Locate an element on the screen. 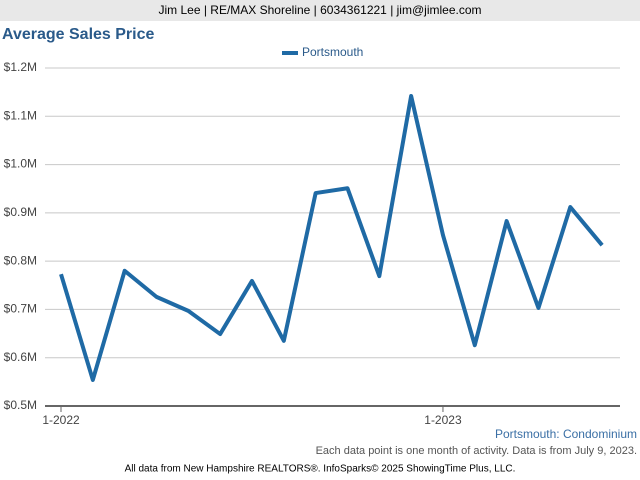  header-bar is located at coordinates (320, 10).